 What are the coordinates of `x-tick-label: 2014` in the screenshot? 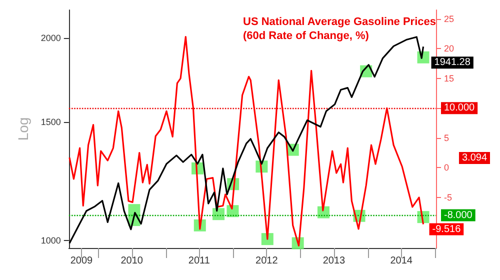 It's located at (401, 261).